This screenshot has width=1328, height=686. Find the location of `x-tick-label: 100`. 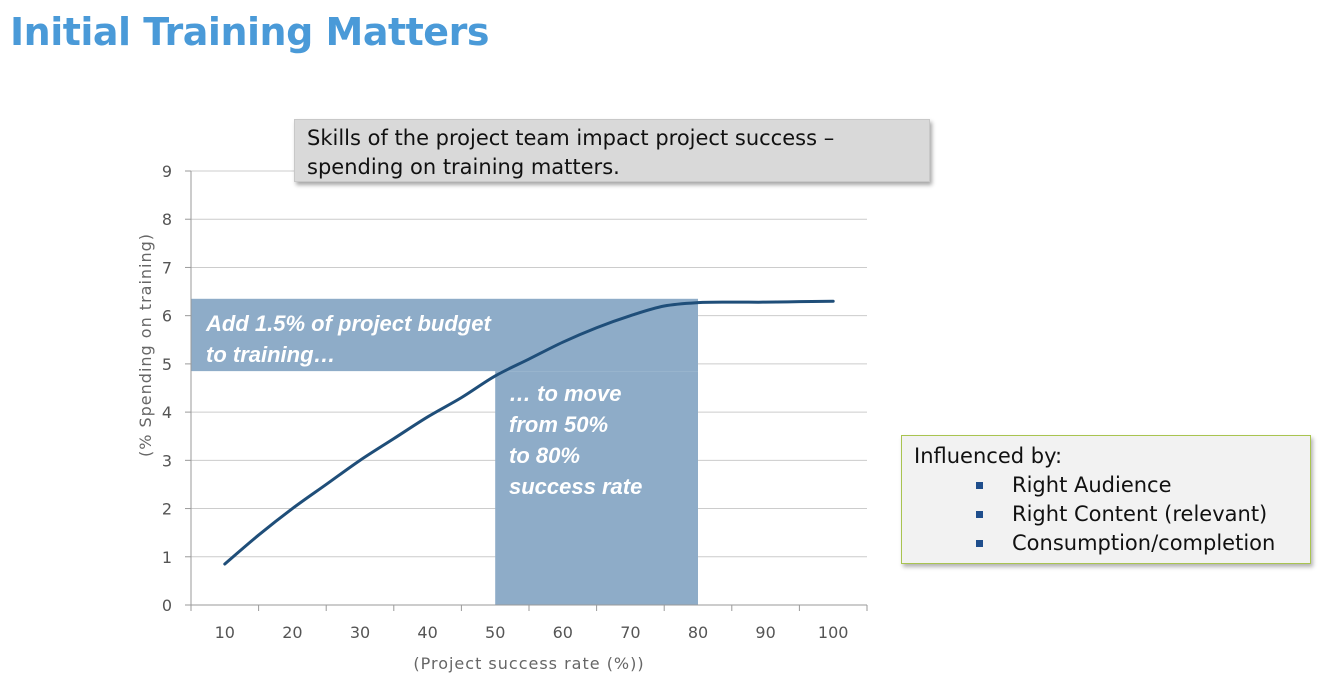

x-tick-label: 100 is located at coordinates (833, 632).